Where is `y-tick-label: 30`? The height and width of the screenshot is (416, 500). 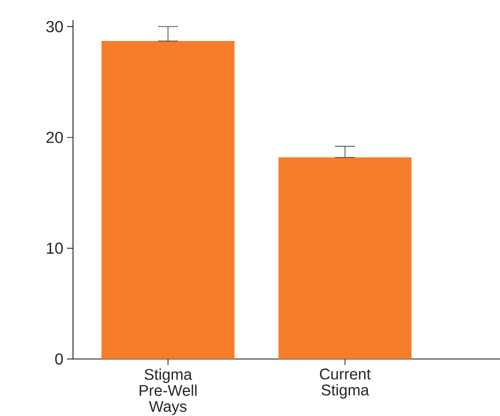 y-tick-label: 30 is located at coordinates (54, 26).